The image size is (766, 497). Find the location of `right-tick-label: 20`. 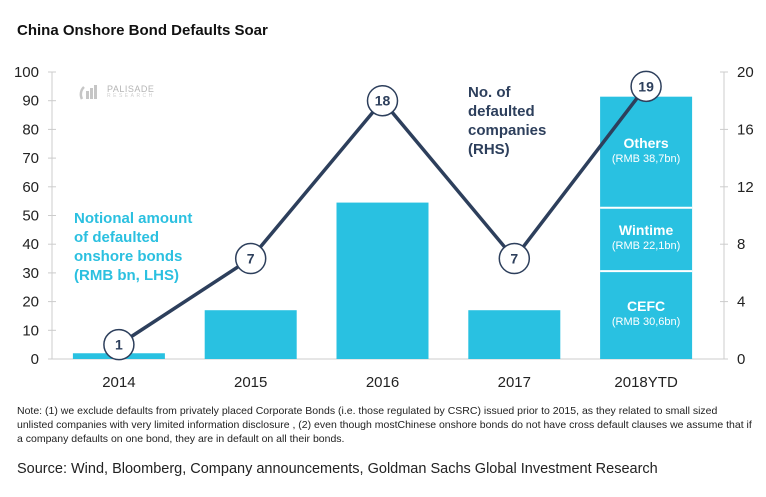

right-tick-label: 20 is located at coordinates (745, 72).